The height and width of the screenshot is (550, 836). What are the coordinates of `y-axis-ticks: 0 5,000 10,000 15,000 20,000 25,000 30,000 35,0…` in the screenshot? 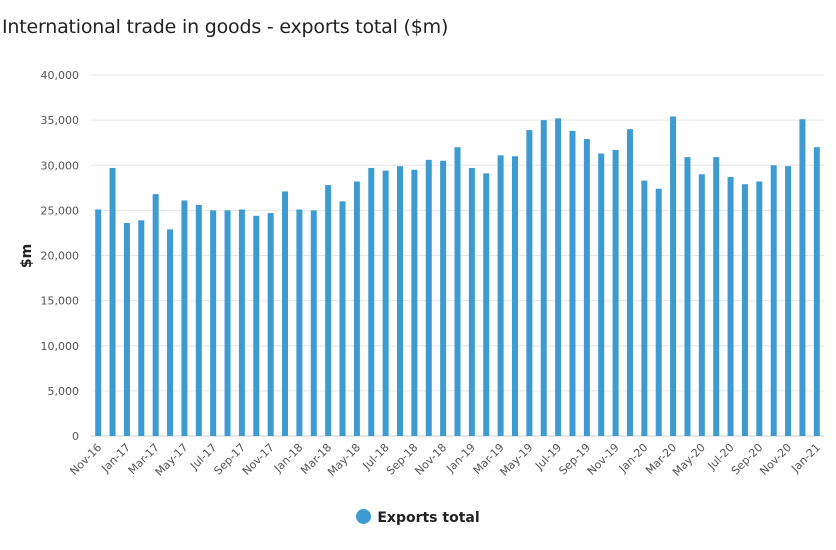 It's located at (60, 256).